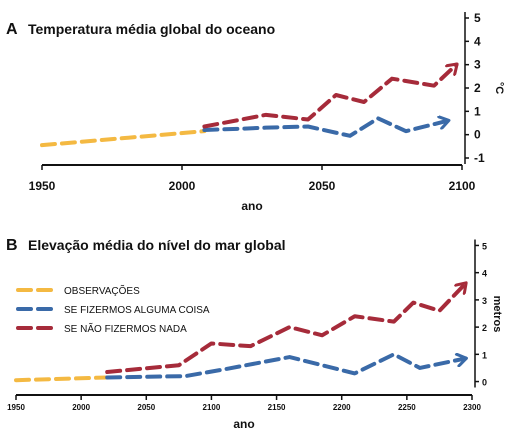 This screenshot has width=510, height=434. What do you see at coordinates (243, 424) in the screenshot?
I see `panel-b-x-axis-label: ano` at bounding box center [243, 424].